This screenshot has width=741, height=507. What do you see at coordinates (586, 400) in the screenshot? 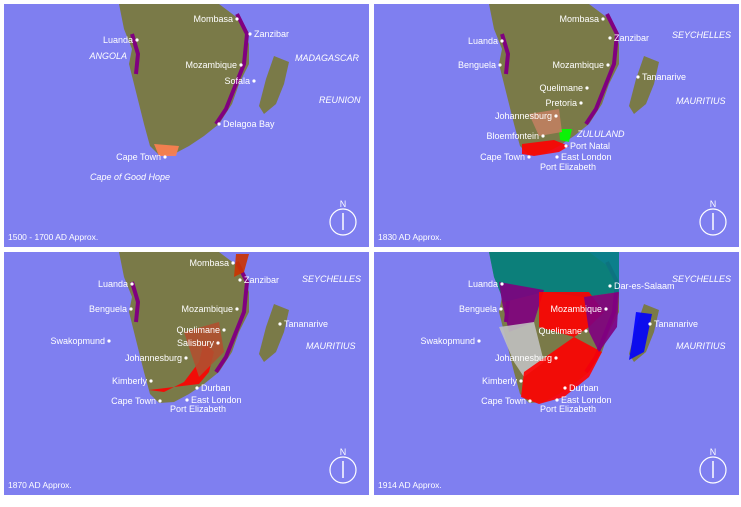
I see `place-label: East London` at bounding box center [586, 400].